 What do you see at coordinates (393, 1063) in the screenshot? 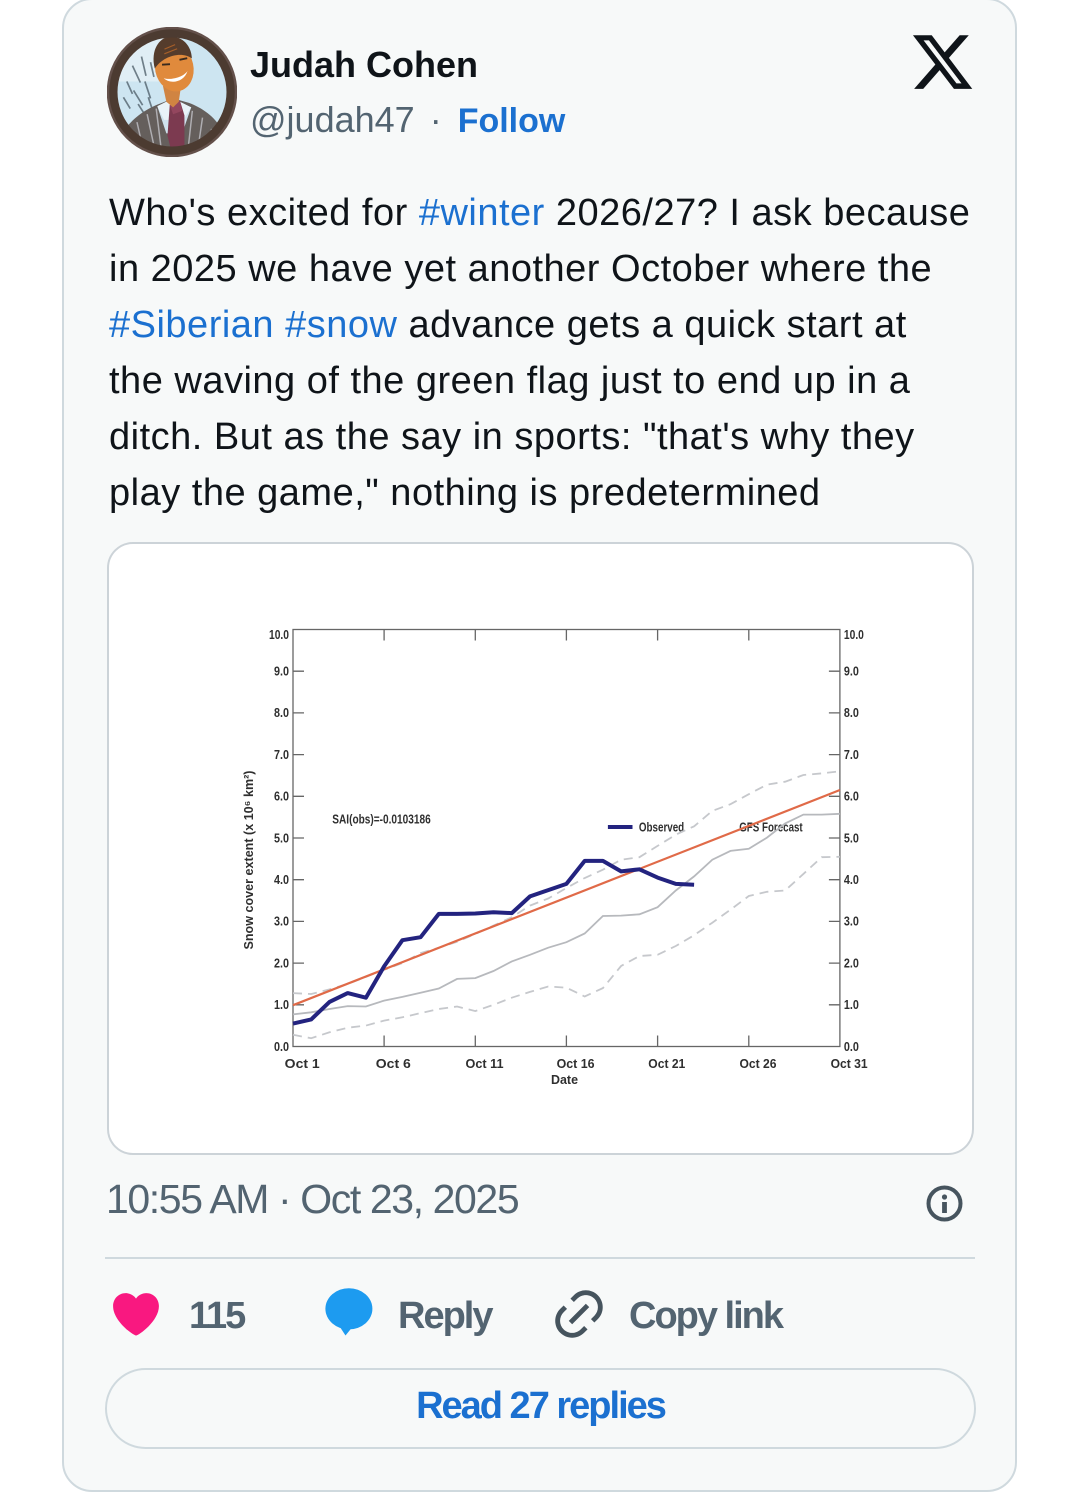
I see `svg-text: Oct 6` at bounding box center [393, 1063].